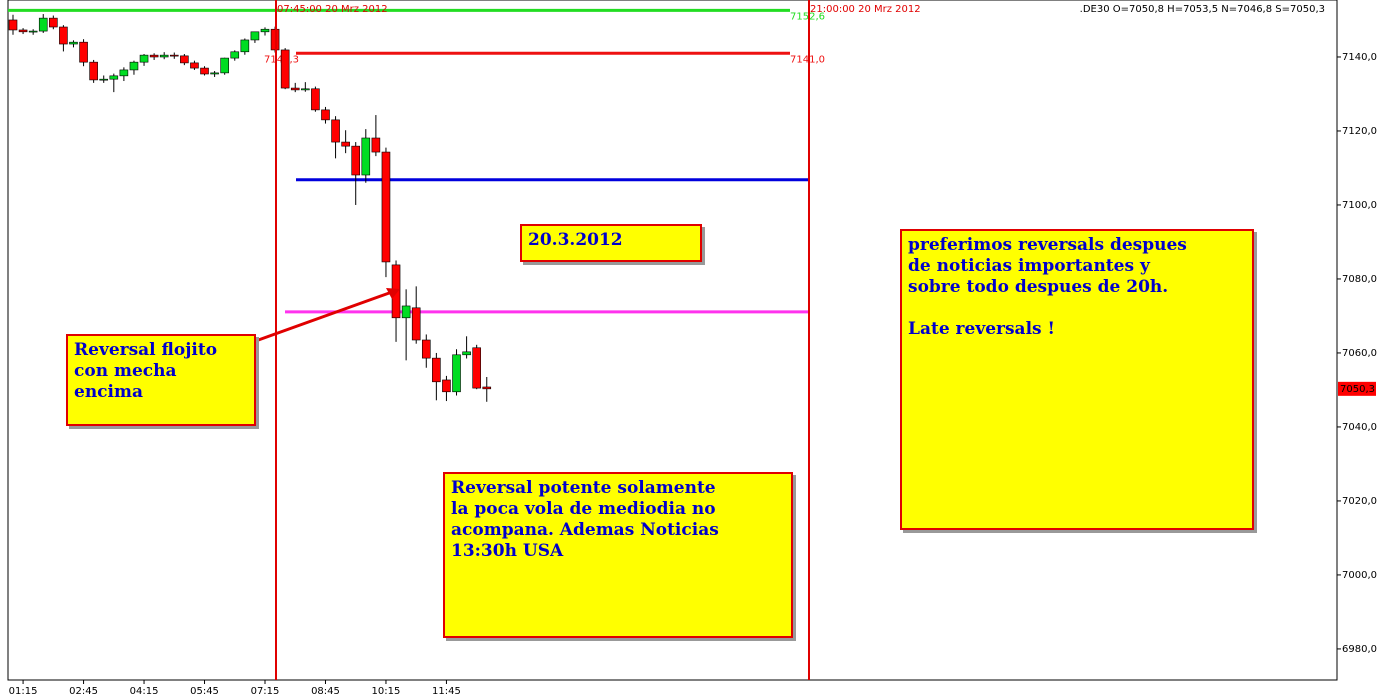 The width and height of the screenshot is (1377, 700). Describe the element at coordinates (1359, 575) in the screenshot. I see `y-tick-label: 7000,0` at that location.